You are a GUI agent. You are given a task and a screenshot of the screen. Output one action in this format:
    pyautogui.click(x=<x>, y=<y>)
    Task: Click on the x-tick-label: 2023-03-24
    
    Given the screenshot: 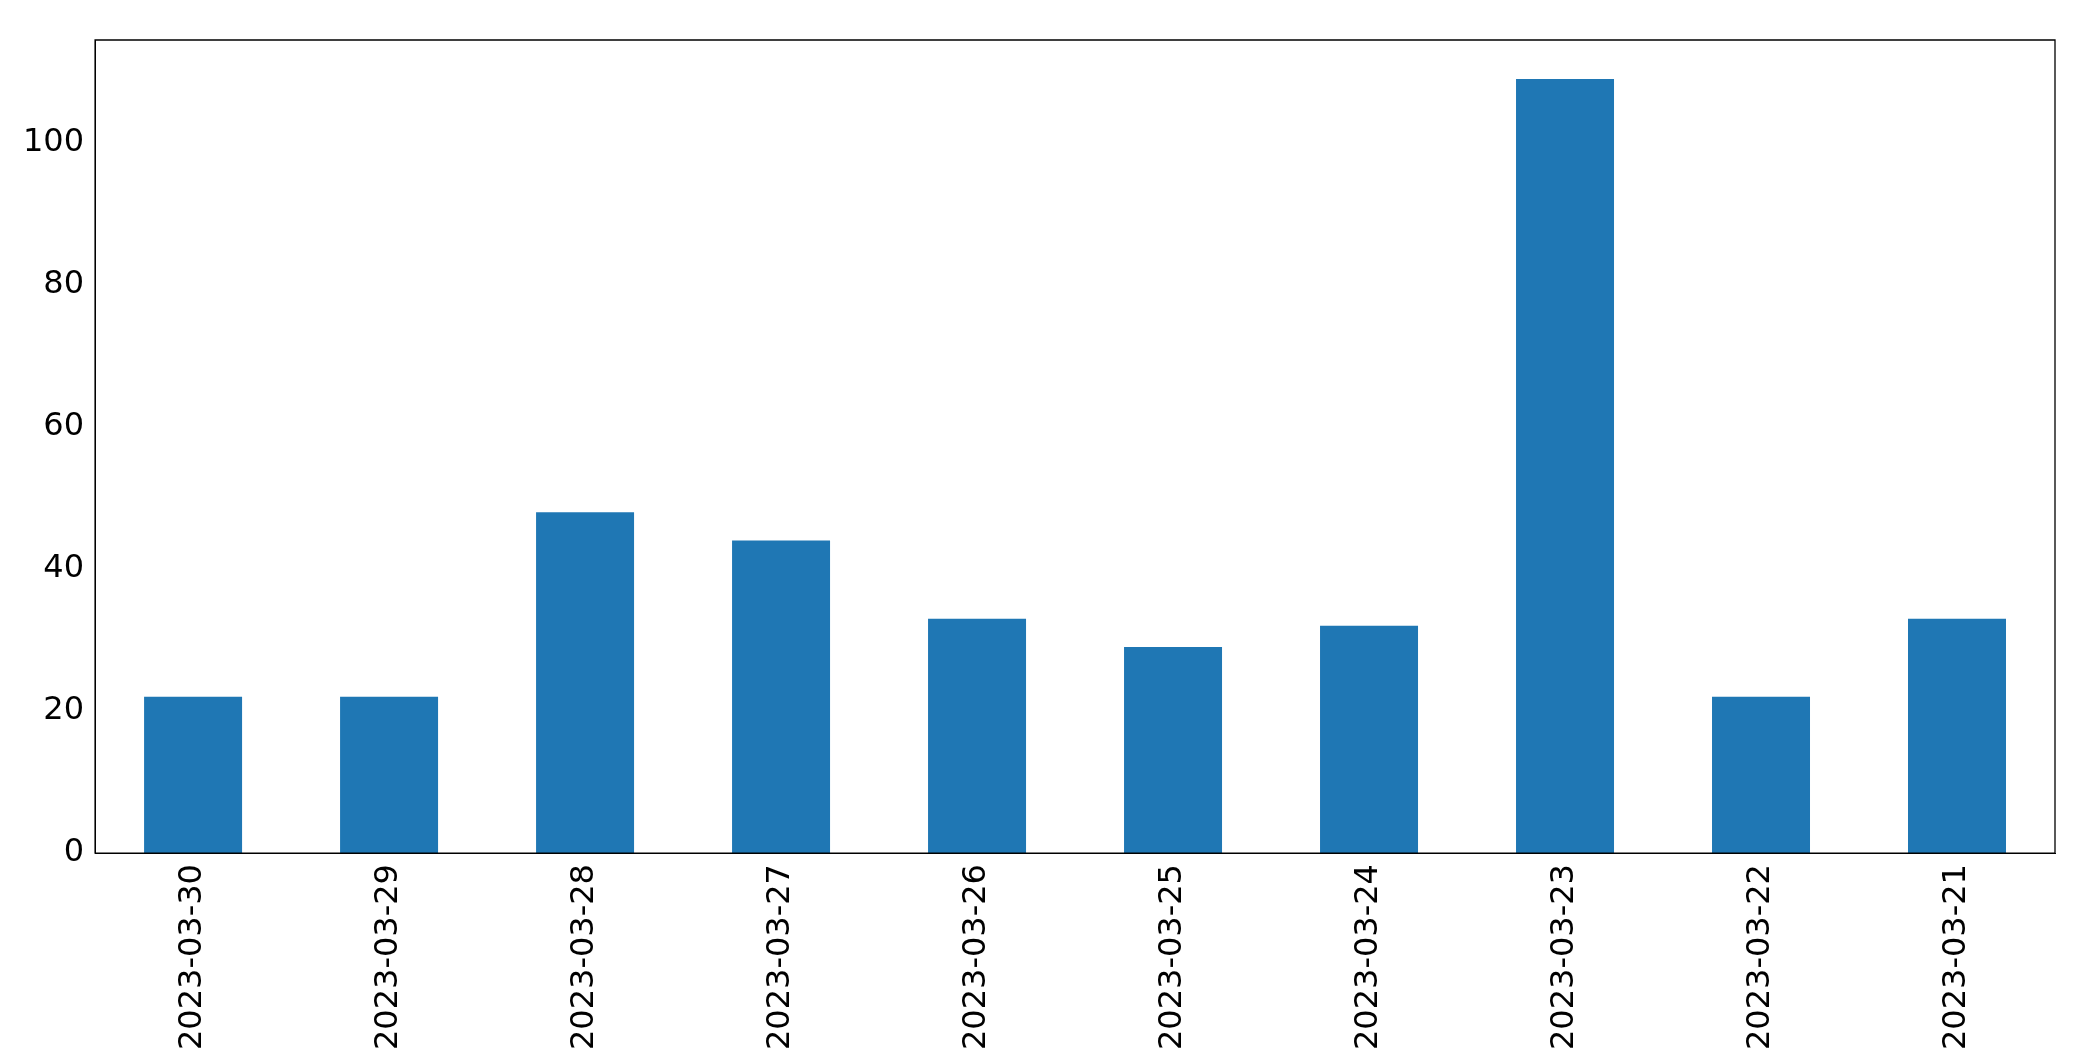 What is the action you would take?
    pyautogui.click(x=1366, y=957)
    